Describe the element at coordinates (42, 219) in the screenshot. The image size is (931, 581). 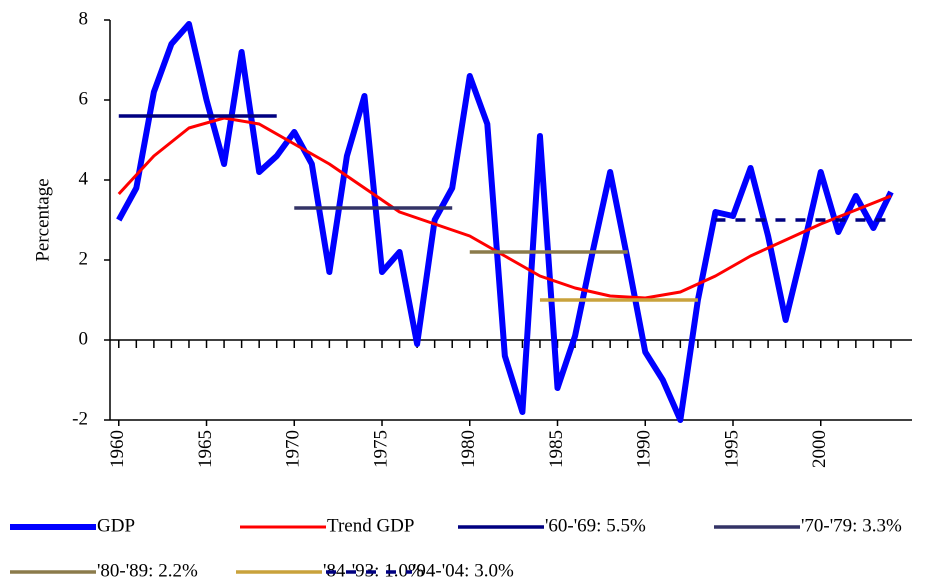
I see `y-axis-label: Percentage` at that location.